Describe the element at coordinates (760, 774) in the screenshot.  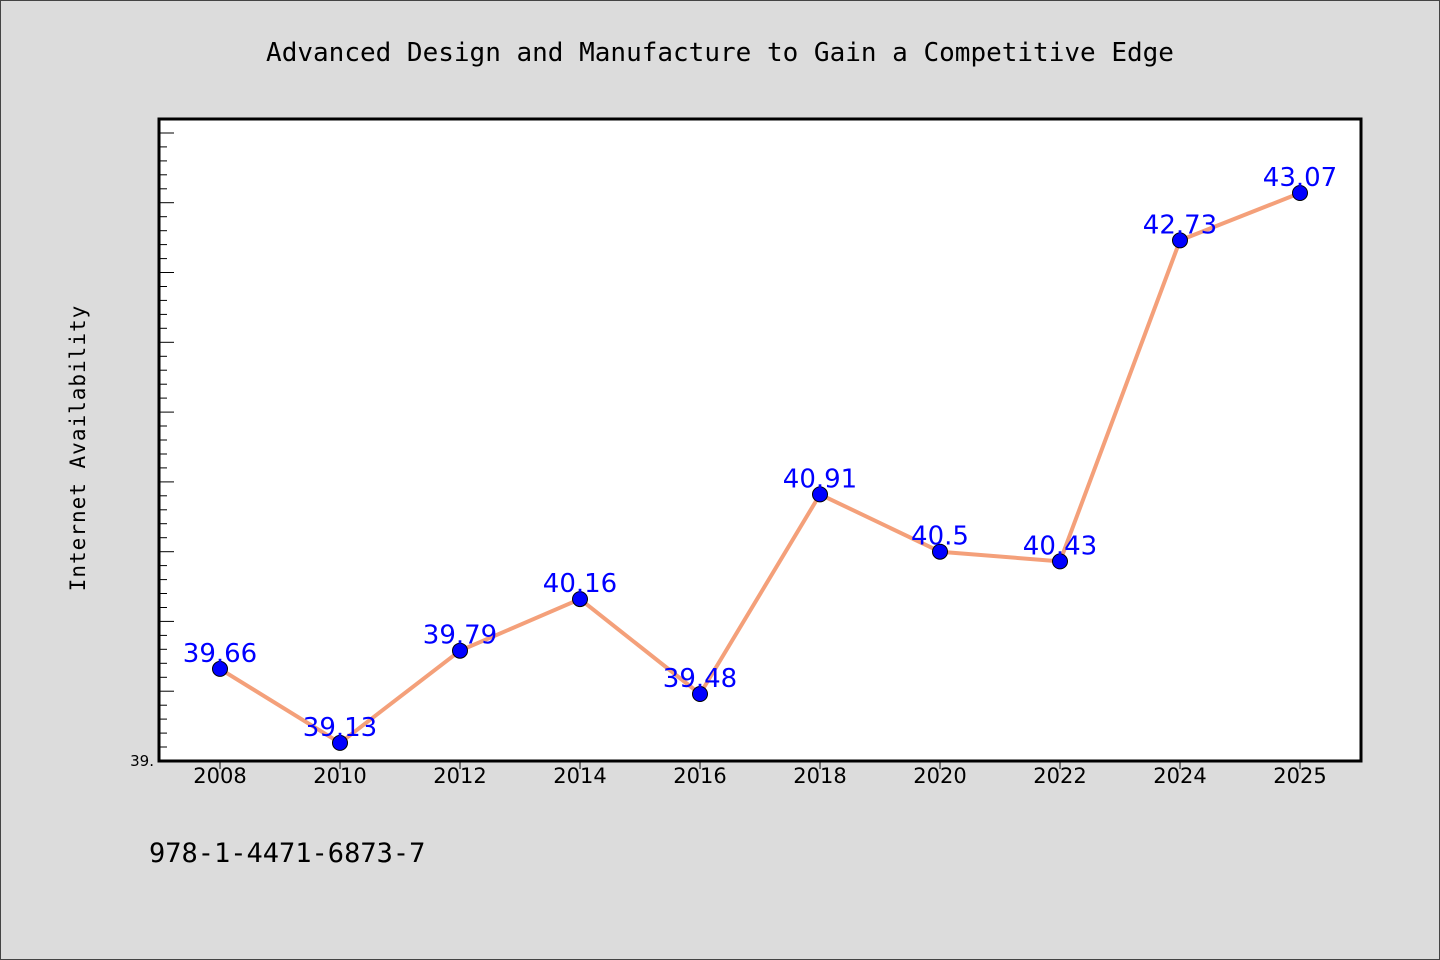
I see `x-axis-ticks: 2008 2010 2012 2014 2016 2018 2020 2022 2024 2025` at that location.